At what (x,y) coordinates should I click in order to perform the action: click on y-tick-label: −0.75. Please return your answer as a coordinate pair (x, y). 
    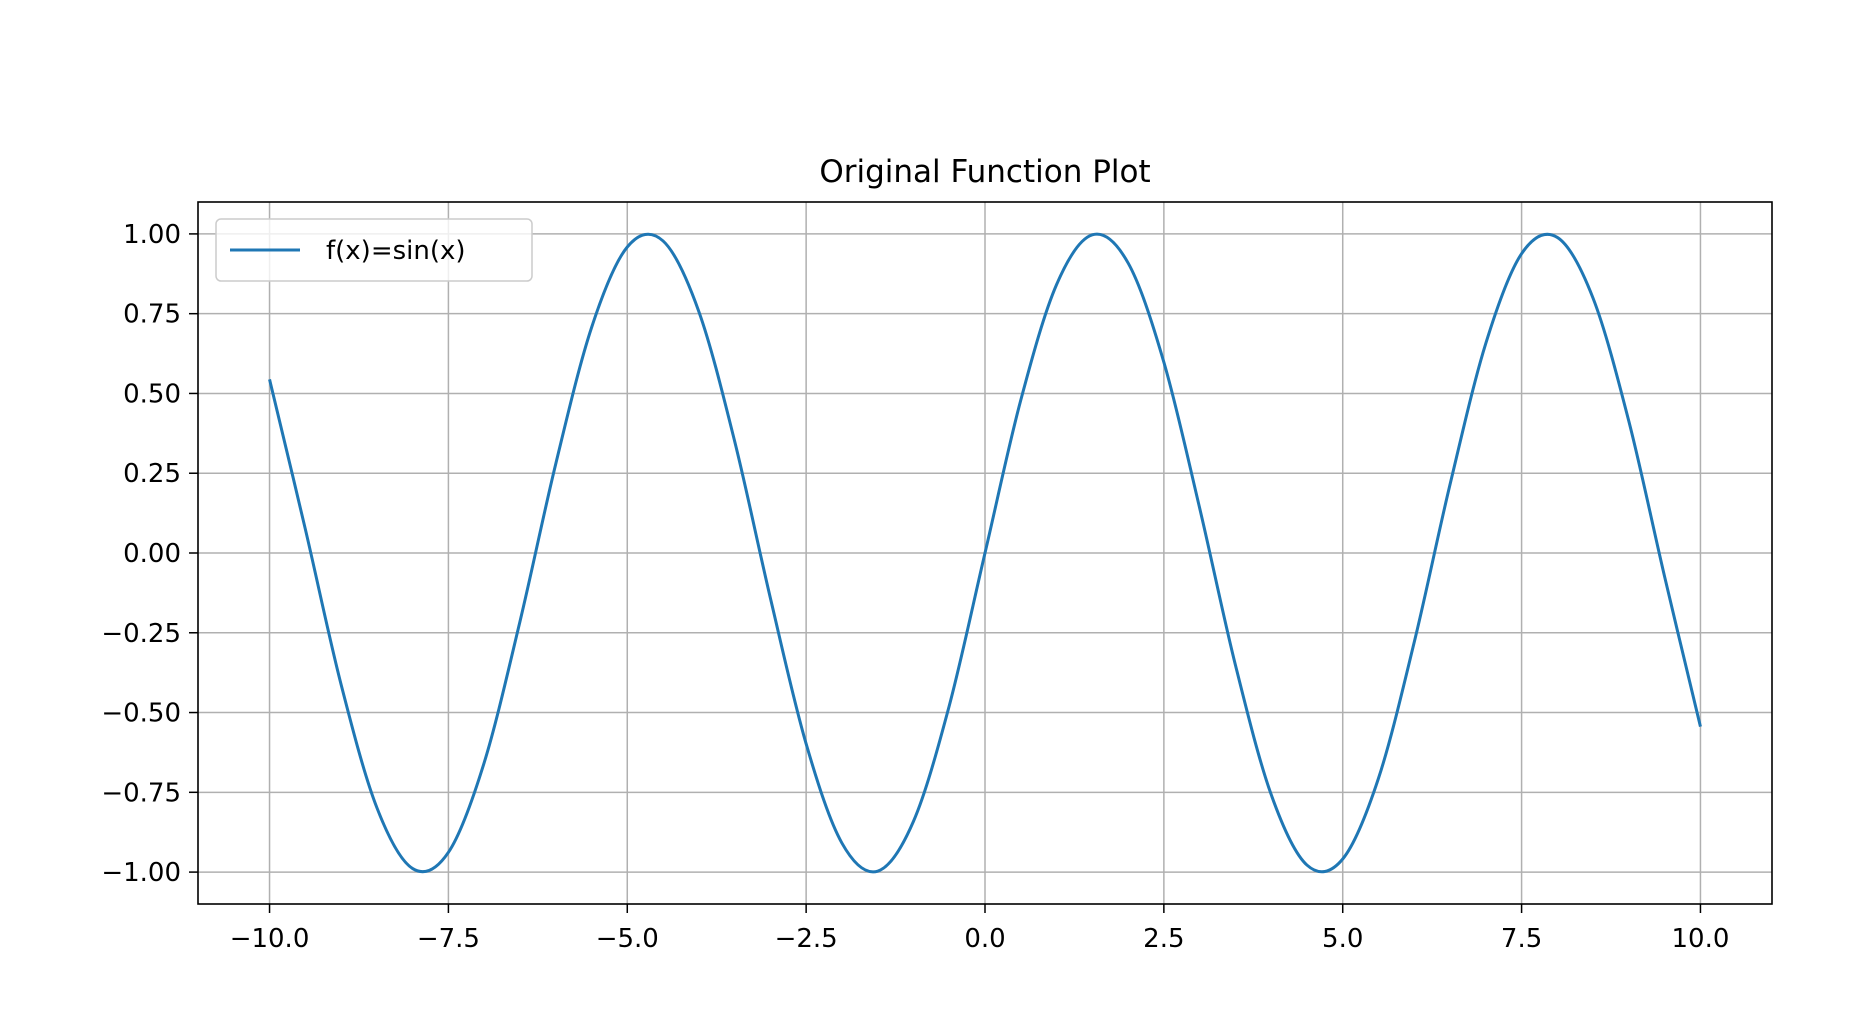
    Looking at the image, I should click on (141, 793).